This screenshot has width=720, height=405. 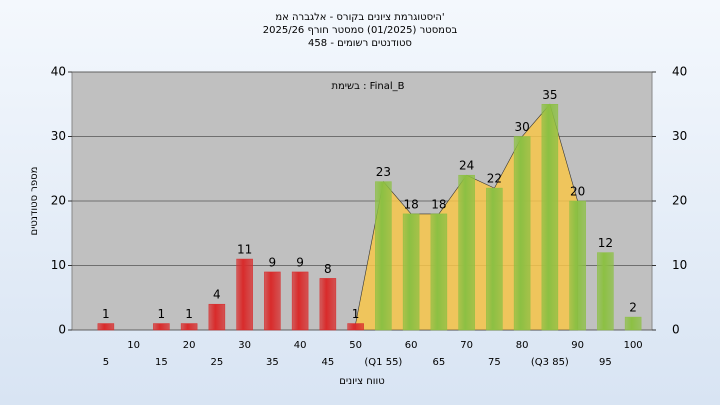 I want to click on x-tick-label: 30, so click(x=244, y=345).